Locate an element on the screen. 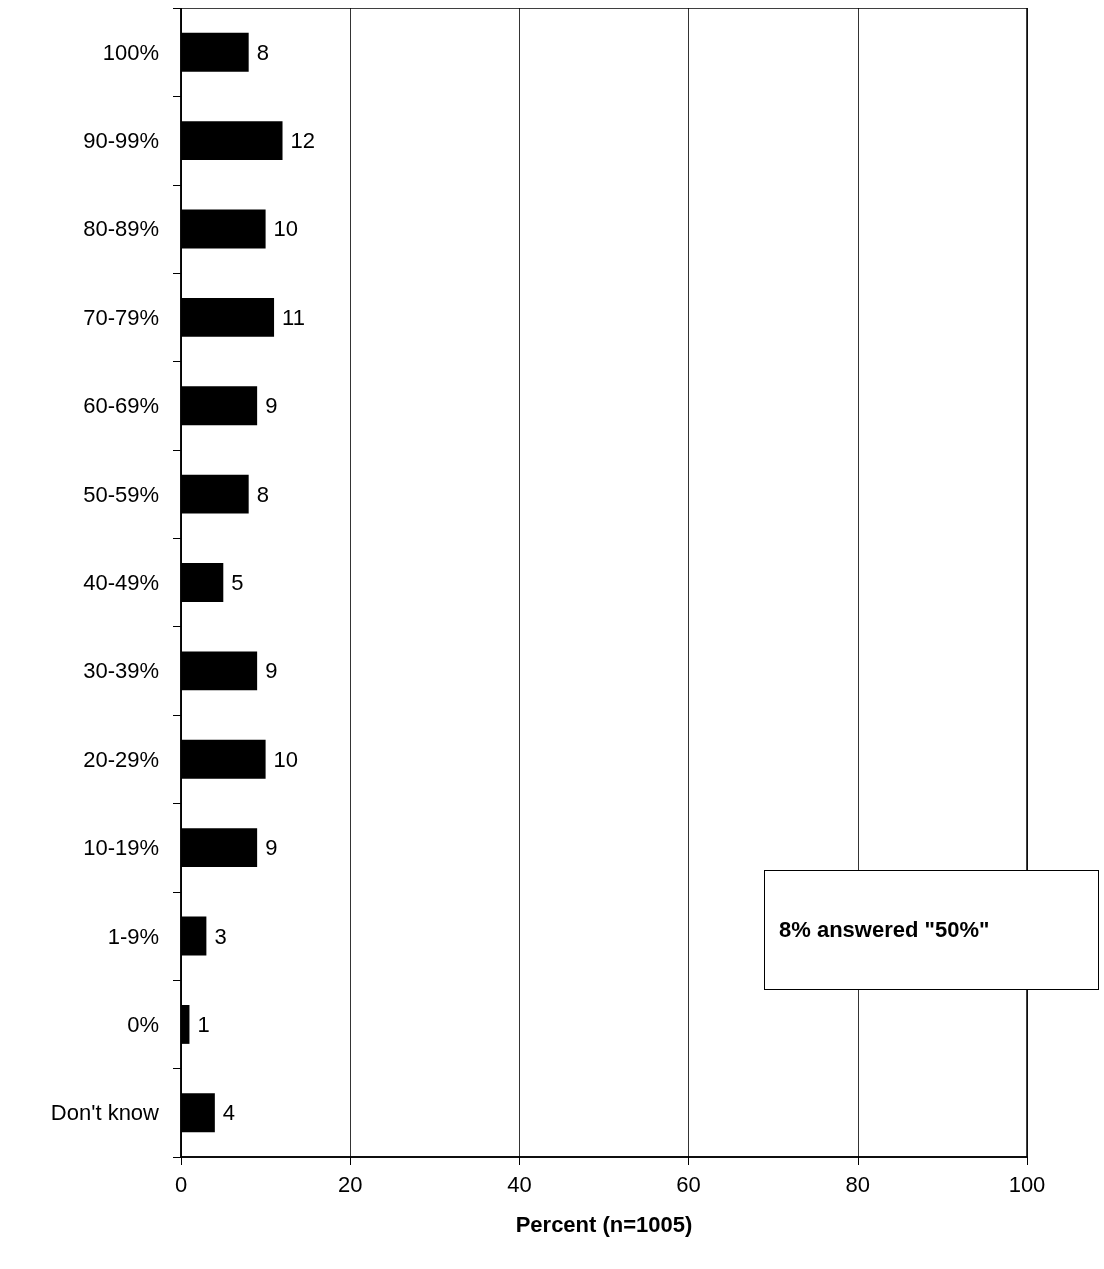 The width and height of the screenshot is (1104, 1269). y-tick-label: 90-99% is located at coordinates (121, 141).